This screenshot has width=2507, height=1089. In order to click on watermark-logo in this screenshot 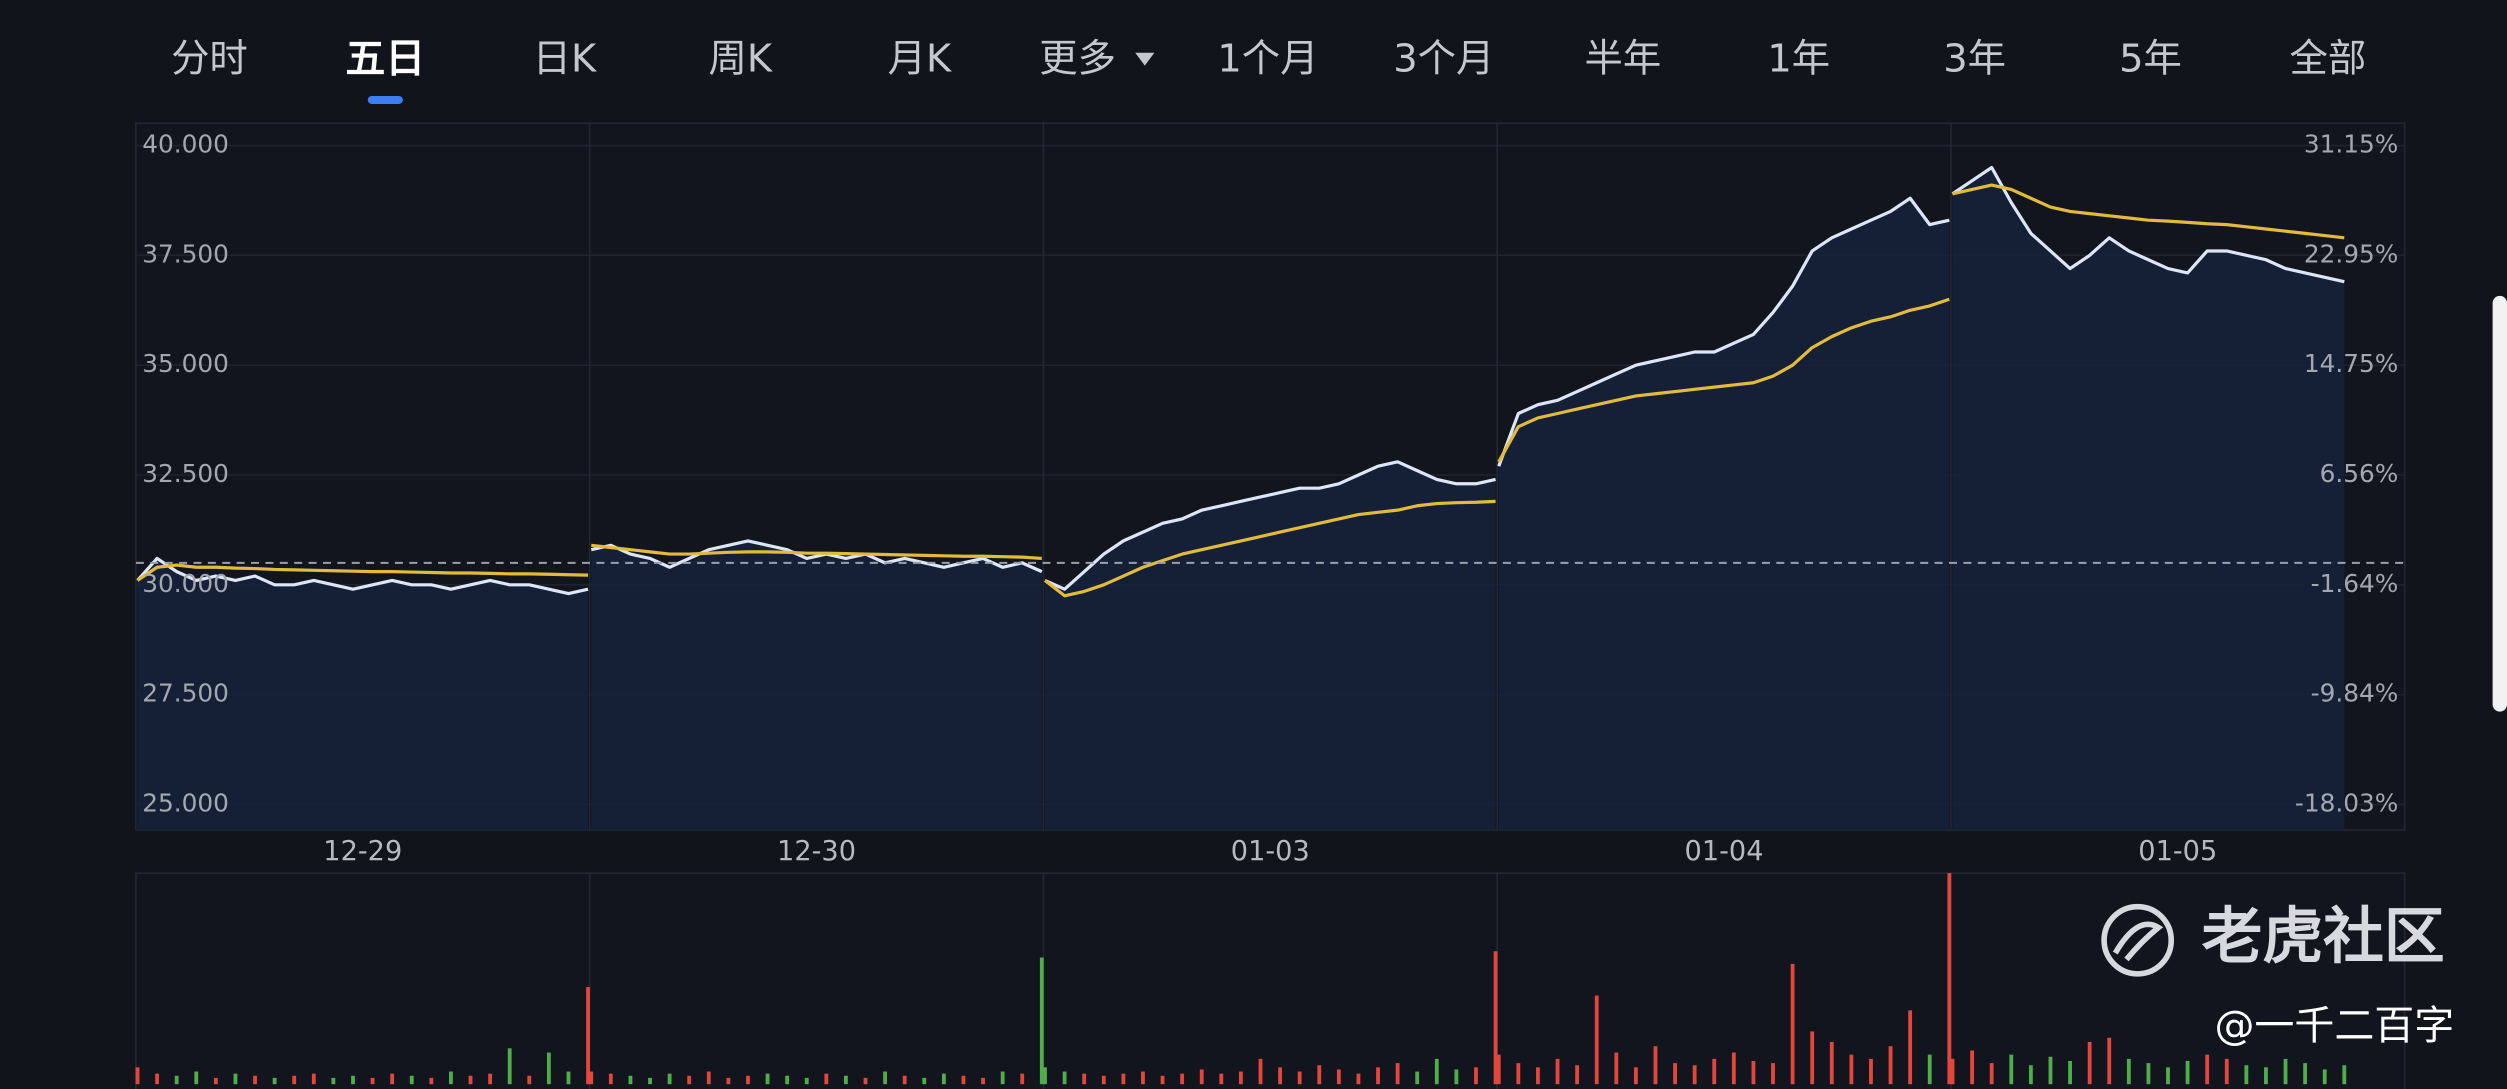, I will do `click(2138, 940)`.